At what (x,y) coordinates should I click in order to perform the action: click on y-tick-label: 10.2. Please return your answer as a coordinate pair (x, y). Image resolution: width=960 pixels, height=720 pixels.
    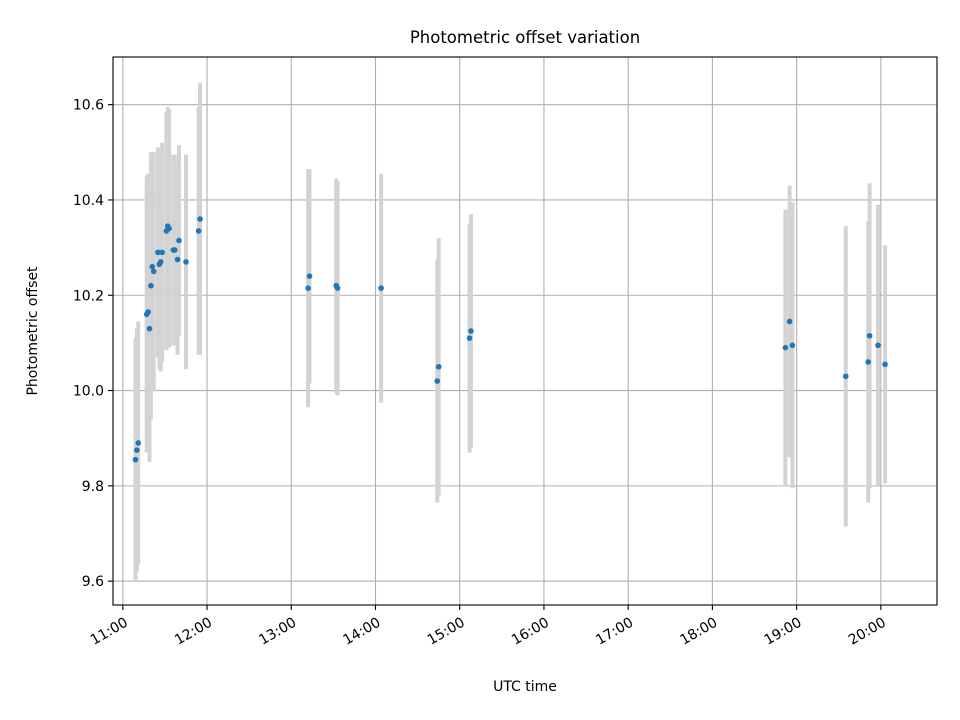
    Looking at the image, I should click on (88, 296).